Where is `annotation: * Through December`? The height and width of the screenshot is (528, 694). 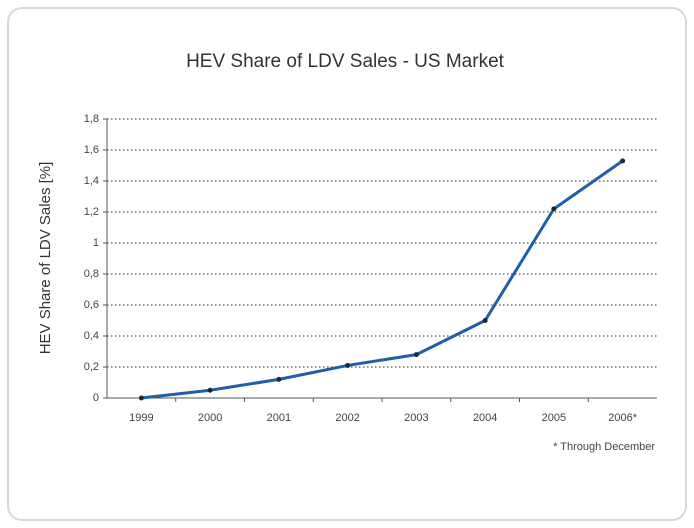 annotation: * Through December is located at coordinates (604, 447).